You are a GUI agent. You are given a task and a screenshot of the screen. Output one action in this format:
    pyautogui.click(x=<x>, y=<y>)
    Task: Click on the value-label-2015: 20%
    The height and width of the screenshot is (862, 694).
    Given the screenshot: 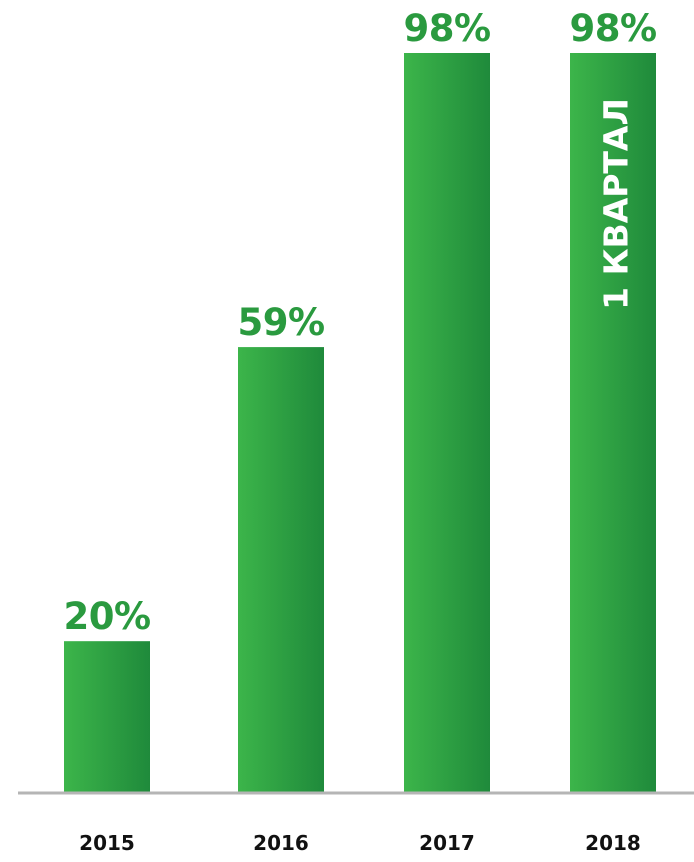 What is the action you would take?
    pyautogui.click(x=106, y=616)
    